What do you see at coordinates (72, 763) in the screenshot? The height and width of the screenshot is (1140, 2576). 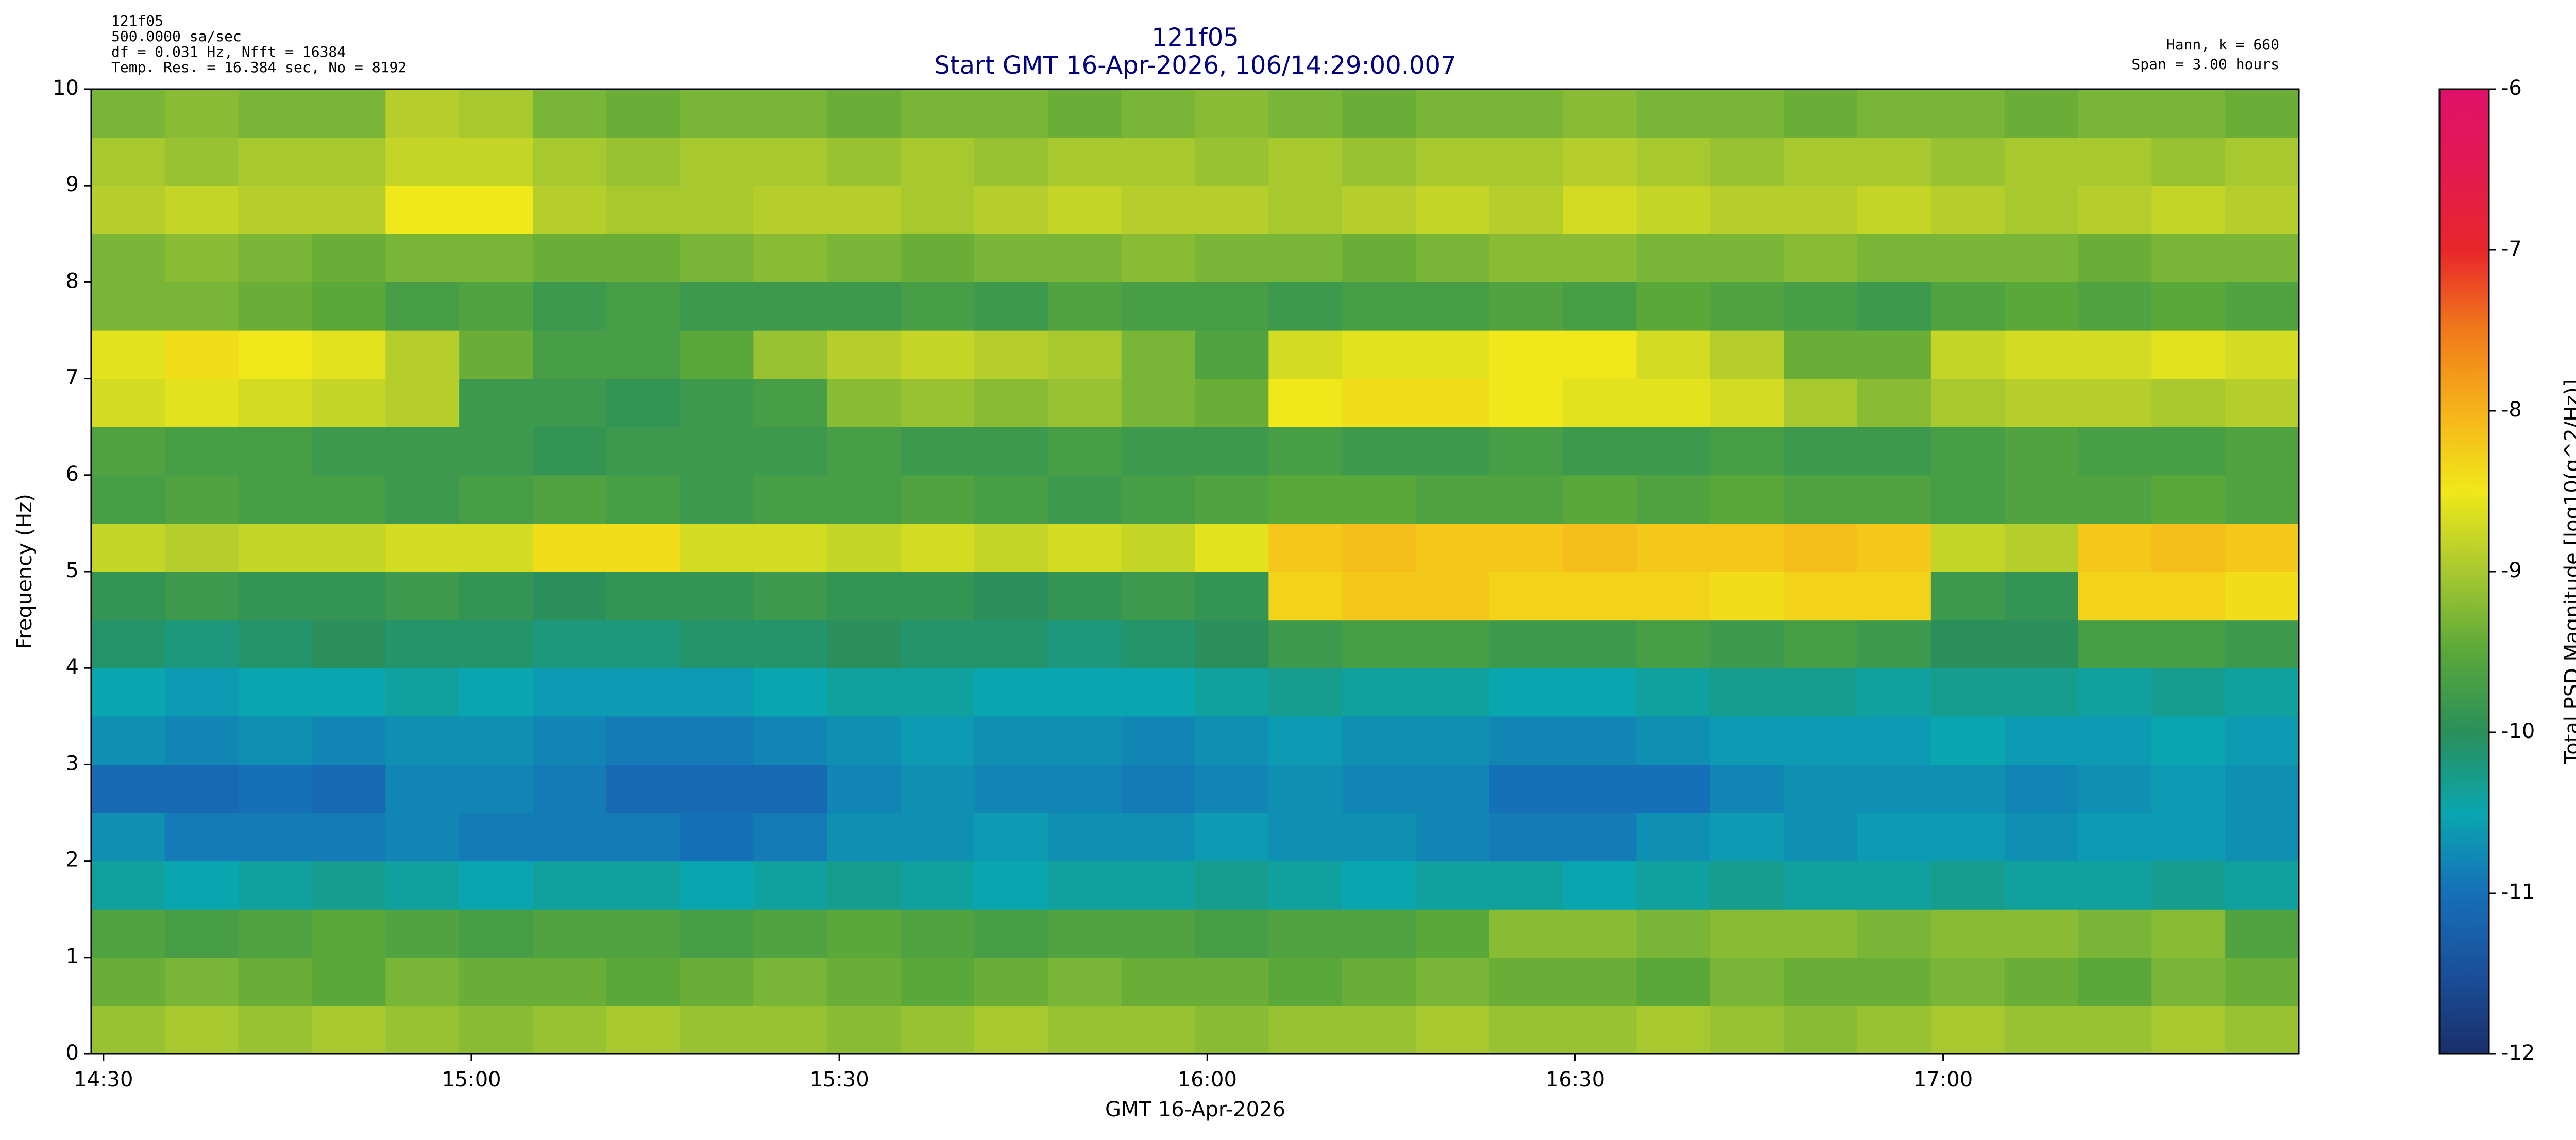 I see `y-tick-label: 3` at bounding box center [72, 763].